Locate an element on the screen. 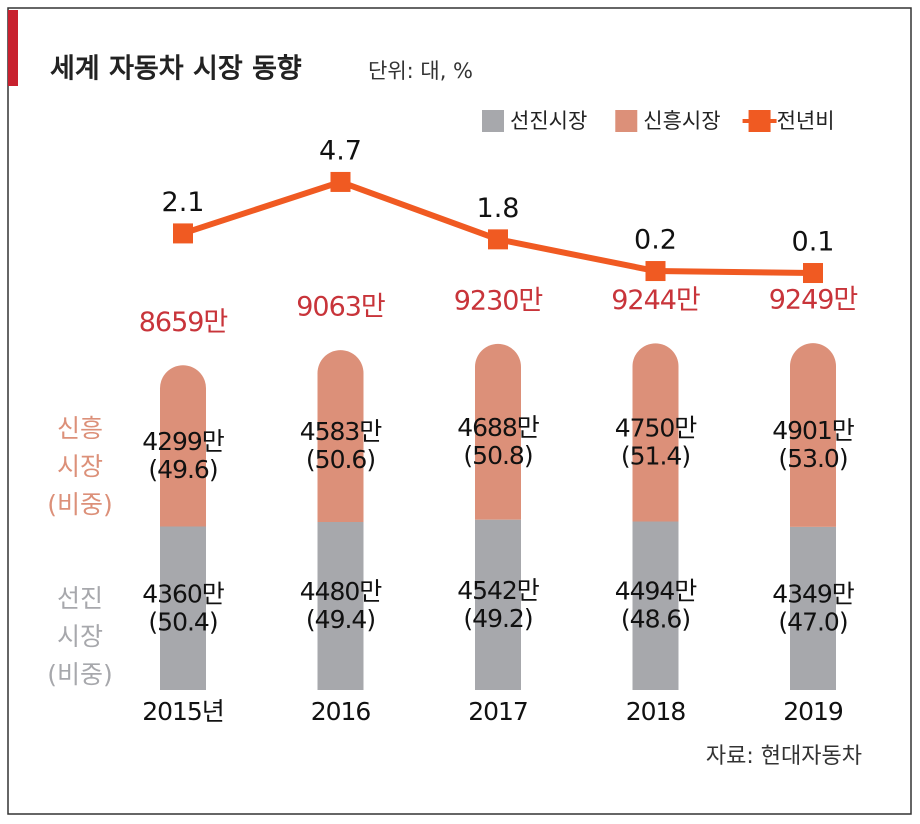 The image size is (920, 824). total-label: 8659만 is located at coordinates (183, 322).